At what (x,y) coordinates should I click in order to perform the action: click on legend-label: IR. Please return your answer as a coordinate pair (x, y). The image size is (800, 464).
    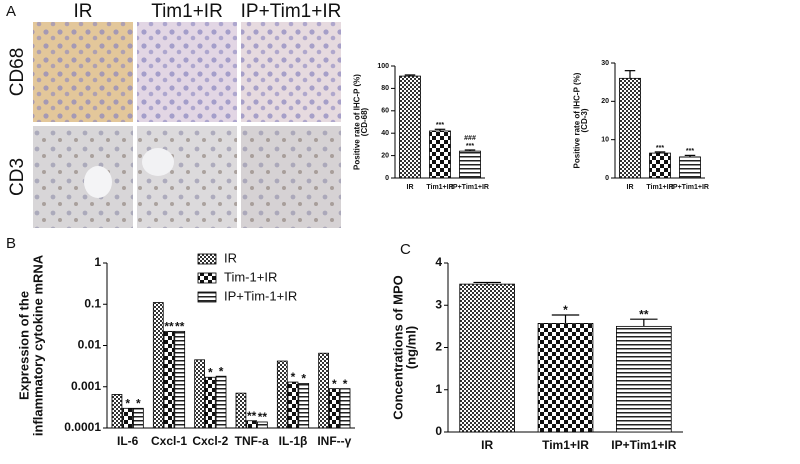
    Looking at the image, I should click on (230, 257).